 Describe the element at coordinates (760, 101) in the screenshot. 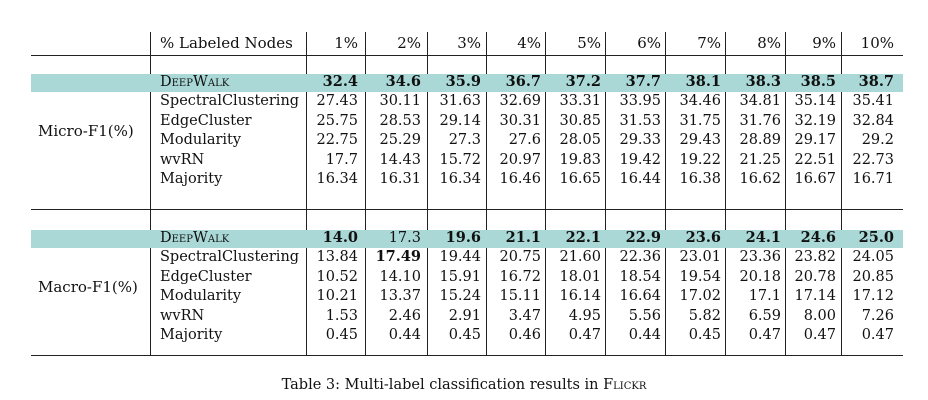

I see `value-cell: 34.81` at that location.